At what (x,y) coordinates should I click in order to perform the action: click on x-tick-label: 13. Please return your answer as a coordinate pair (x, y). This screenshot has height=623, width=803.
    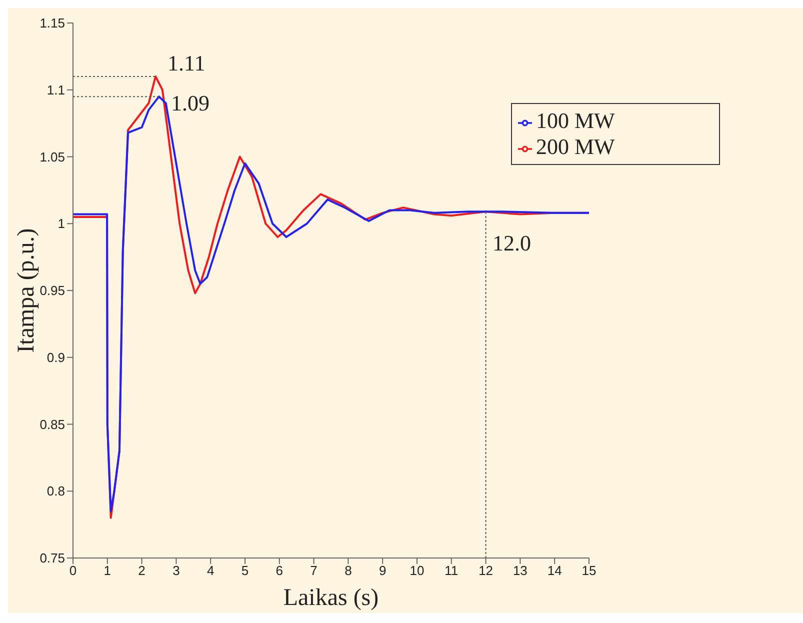
    Looking at the image, I should click on (520, 570).